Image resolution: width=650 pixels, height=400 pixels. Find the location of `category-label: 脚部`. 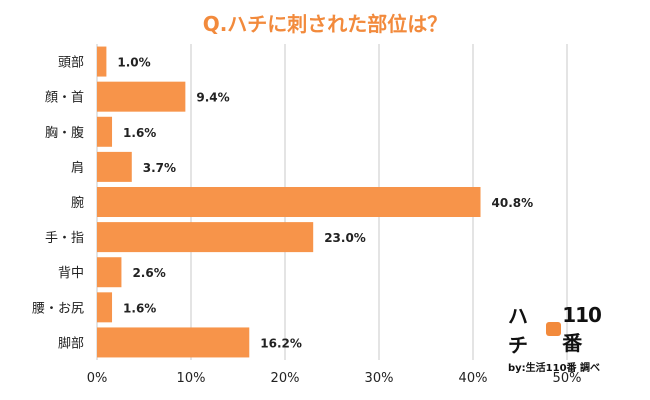

category-label: 脚部 is located at coordinates (71, 343).